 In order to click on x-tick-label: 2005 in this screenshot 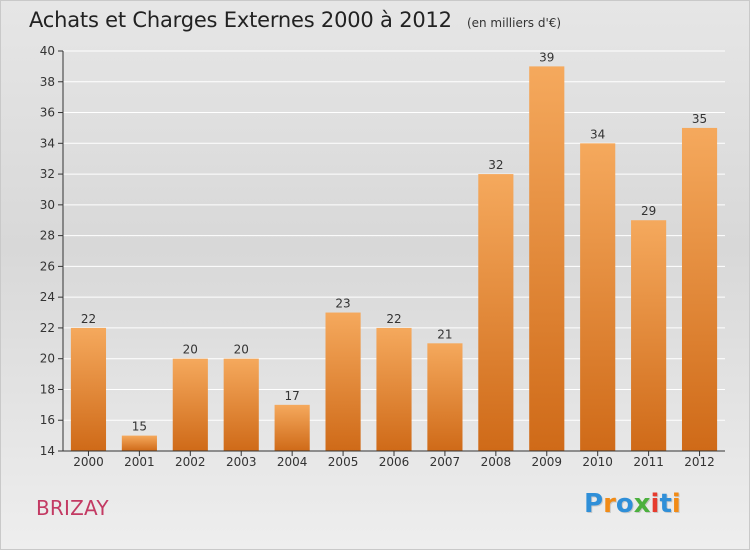, I will do `click(343, 462)`.